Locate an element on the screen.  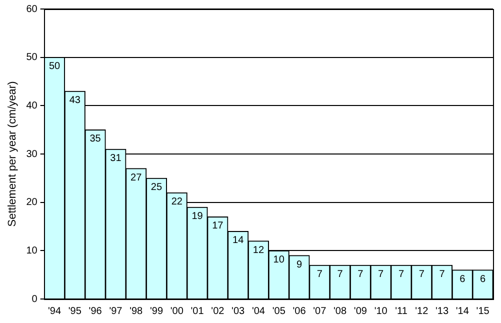
x-tick-label: '98 is located at coordinates (137, 311).